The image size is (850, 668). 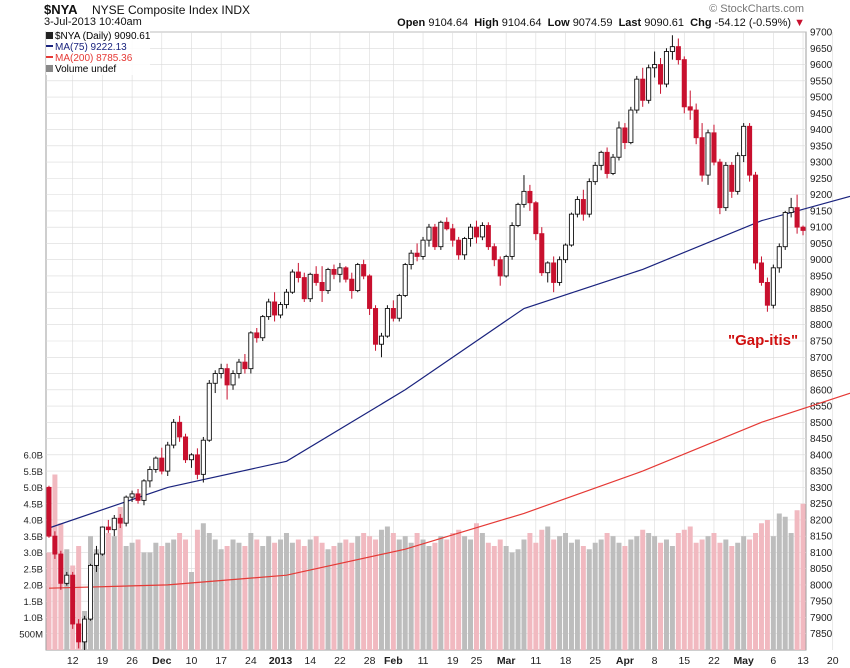 I want to click on x-tick-label: 6, so click(x=773, y=661).